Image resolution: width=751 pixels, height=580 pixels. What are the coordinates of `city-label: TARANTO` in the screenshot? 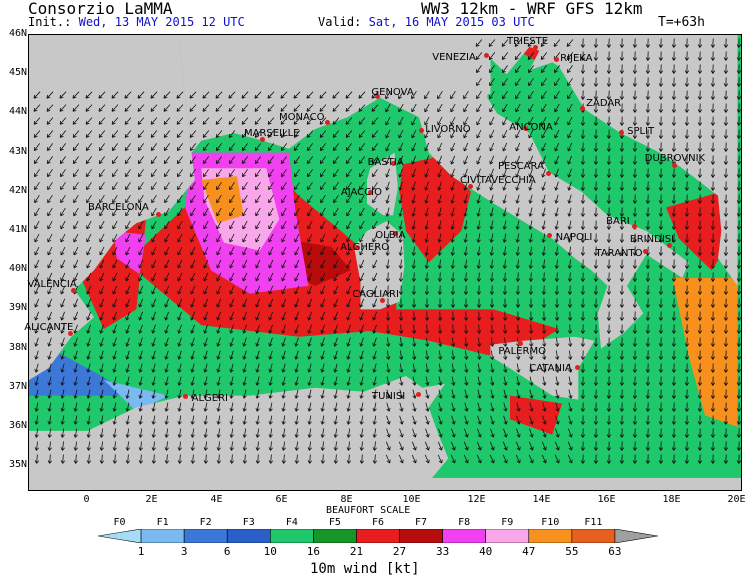 It's located at (619, 253).